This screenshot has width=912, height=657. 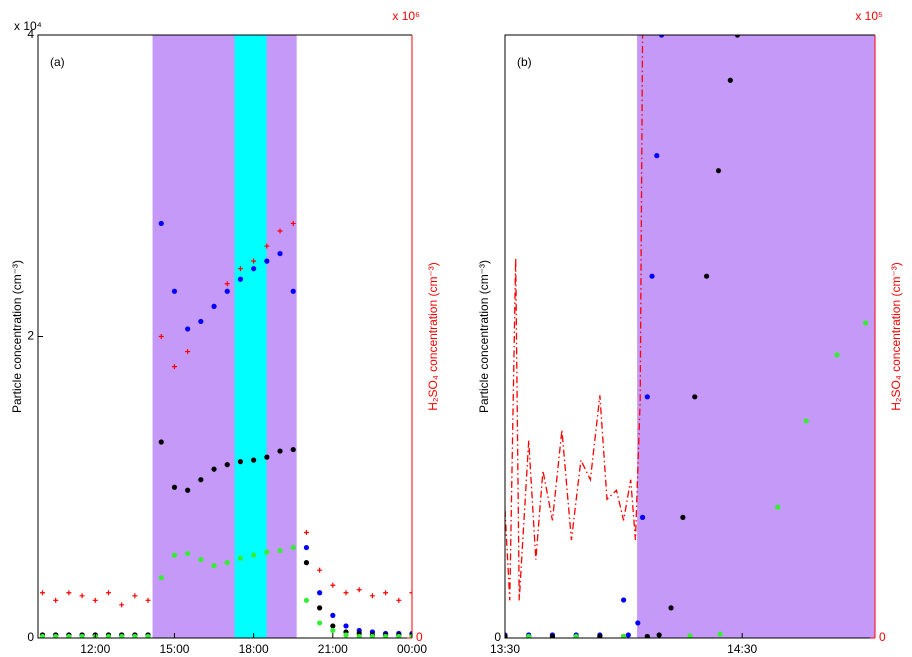 I want to click on y-multiplier: x 10⁴, so click(x=28, y=26).